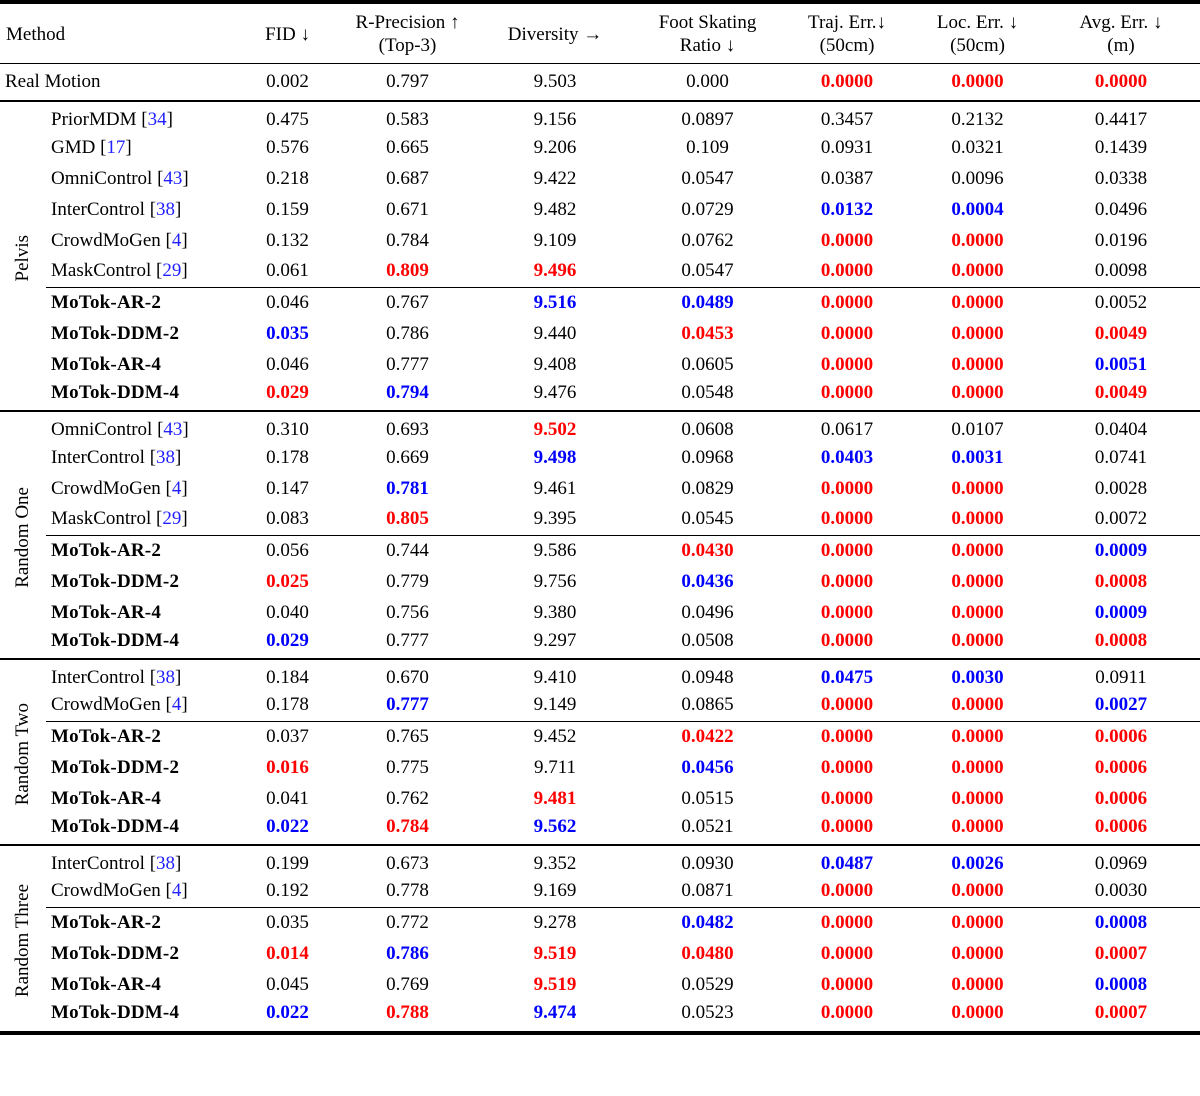  I want to click on value-cell-foot-skating: 0.0529, so click(707, 984).